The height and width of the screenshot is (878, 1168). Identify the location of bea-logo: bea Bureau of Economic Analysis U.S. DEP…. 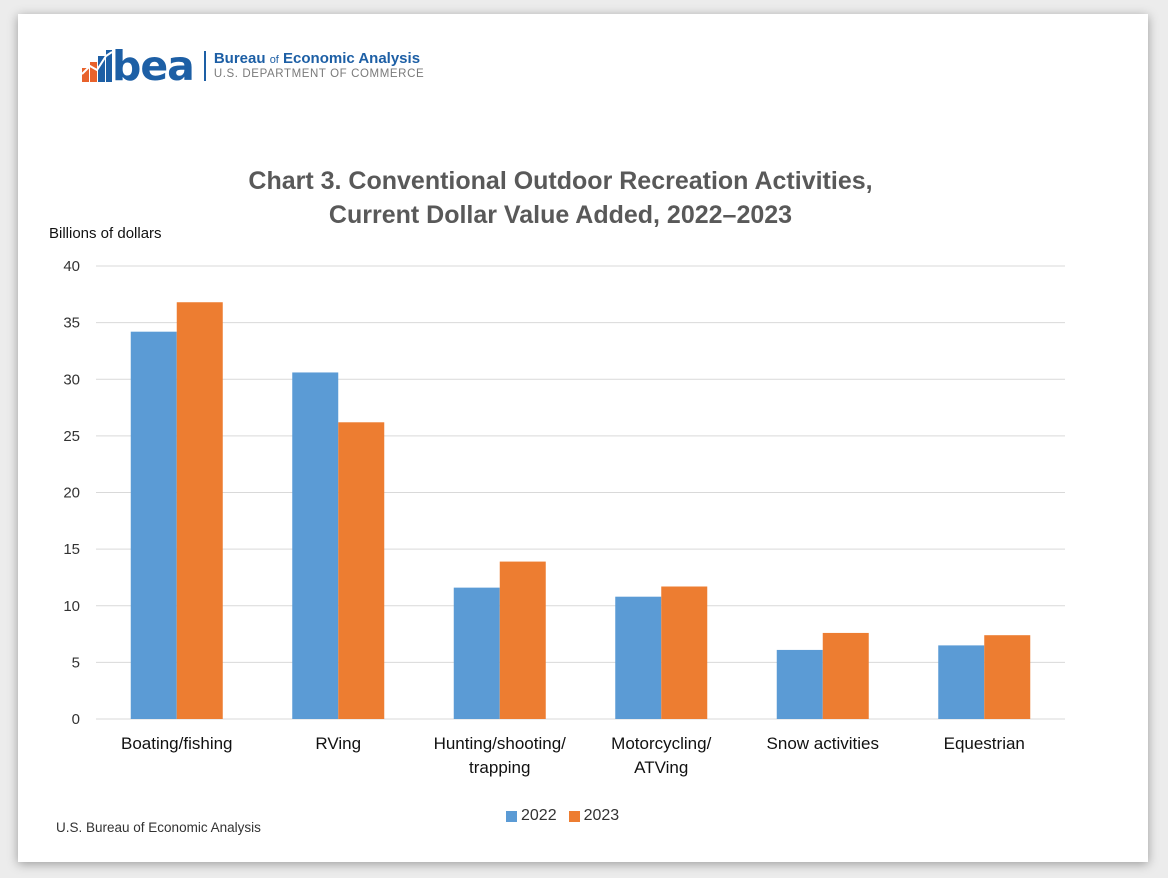
(253, 66).